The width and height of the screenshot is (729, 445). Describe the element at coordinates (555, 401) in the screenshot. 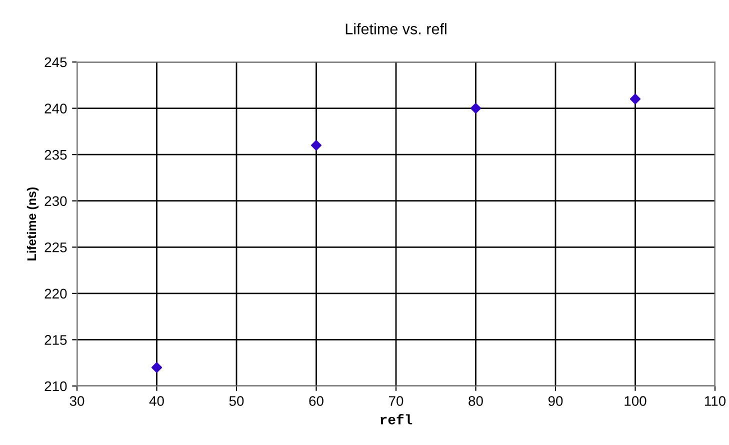

I see `x-tick-label: 90` at that location.